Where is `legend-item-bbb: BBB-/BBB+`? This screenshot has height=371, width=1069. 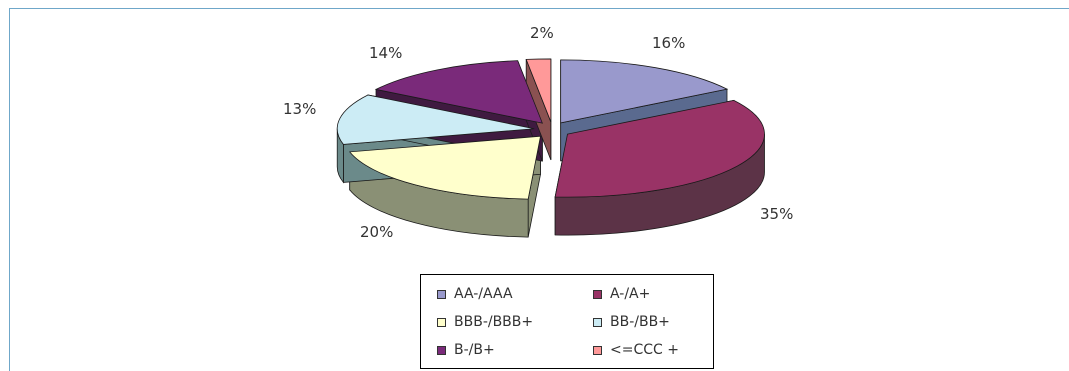
legend-item-bbb: BBB-/BBB+ is located at coordinates (485, 322).